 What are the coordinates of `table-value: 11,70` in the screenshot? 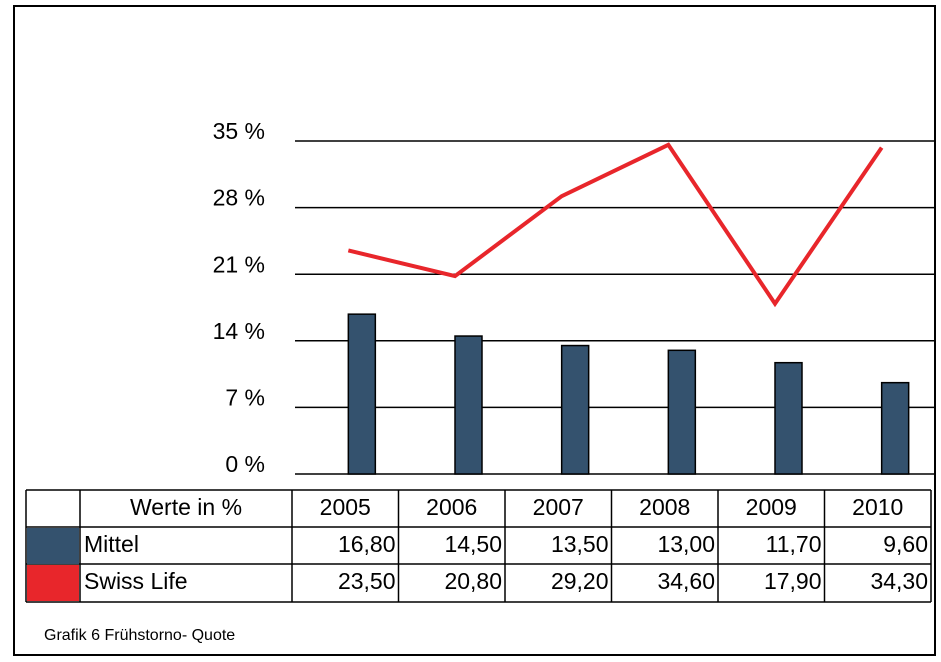 It's located at (794, 544).